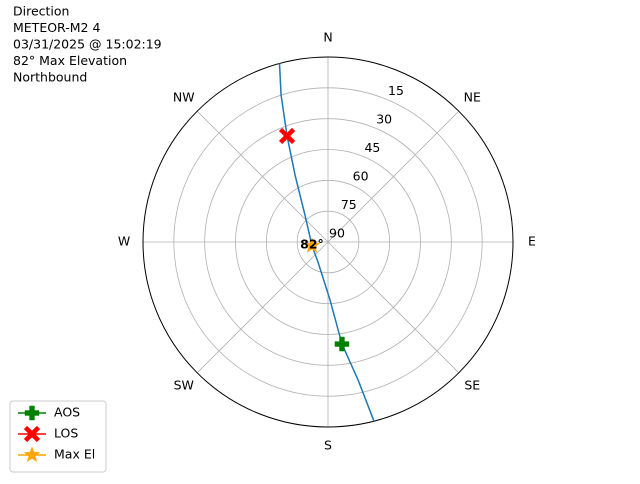 The height and width of the screenshot is (484, 640). I want to click on r-tick-label: 75, so click(349, 204).